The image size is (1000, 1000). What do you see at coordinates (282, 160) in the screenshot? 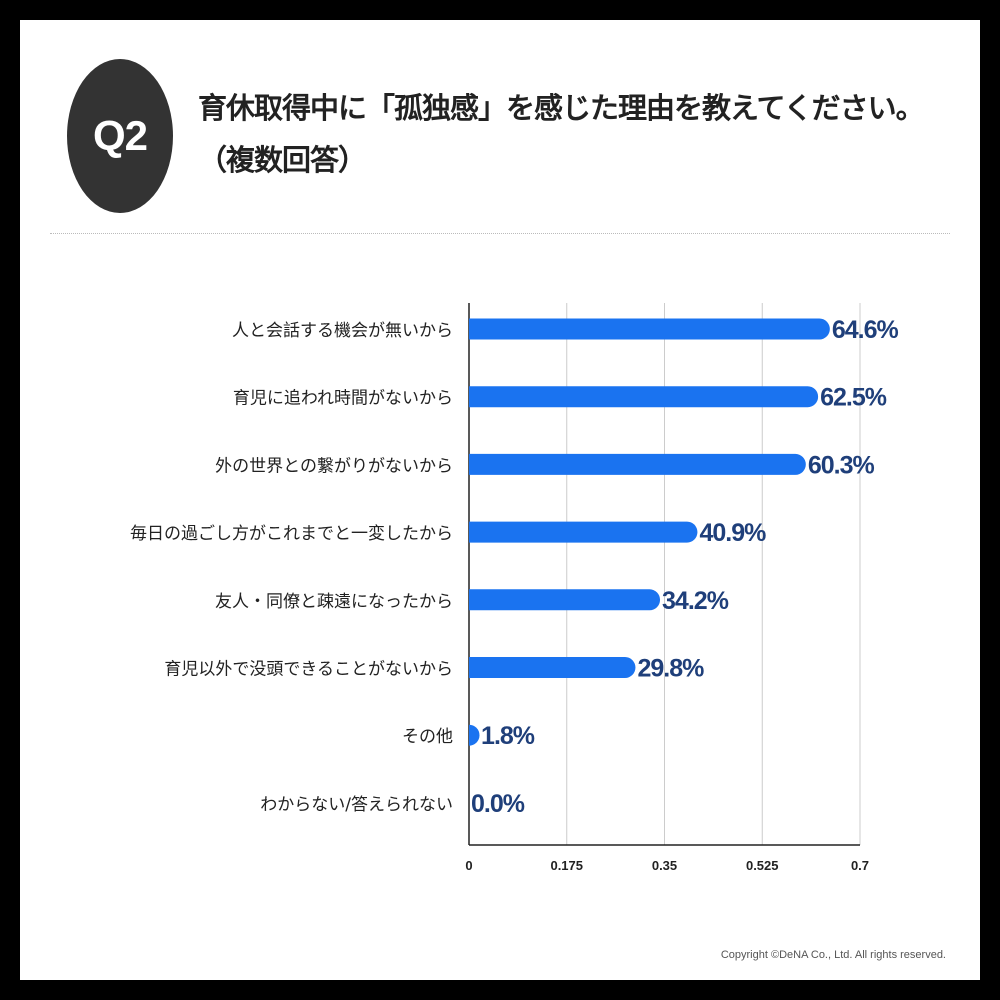
I see `question-title-line2: （複数回答）` at bounding box center [282, 160].